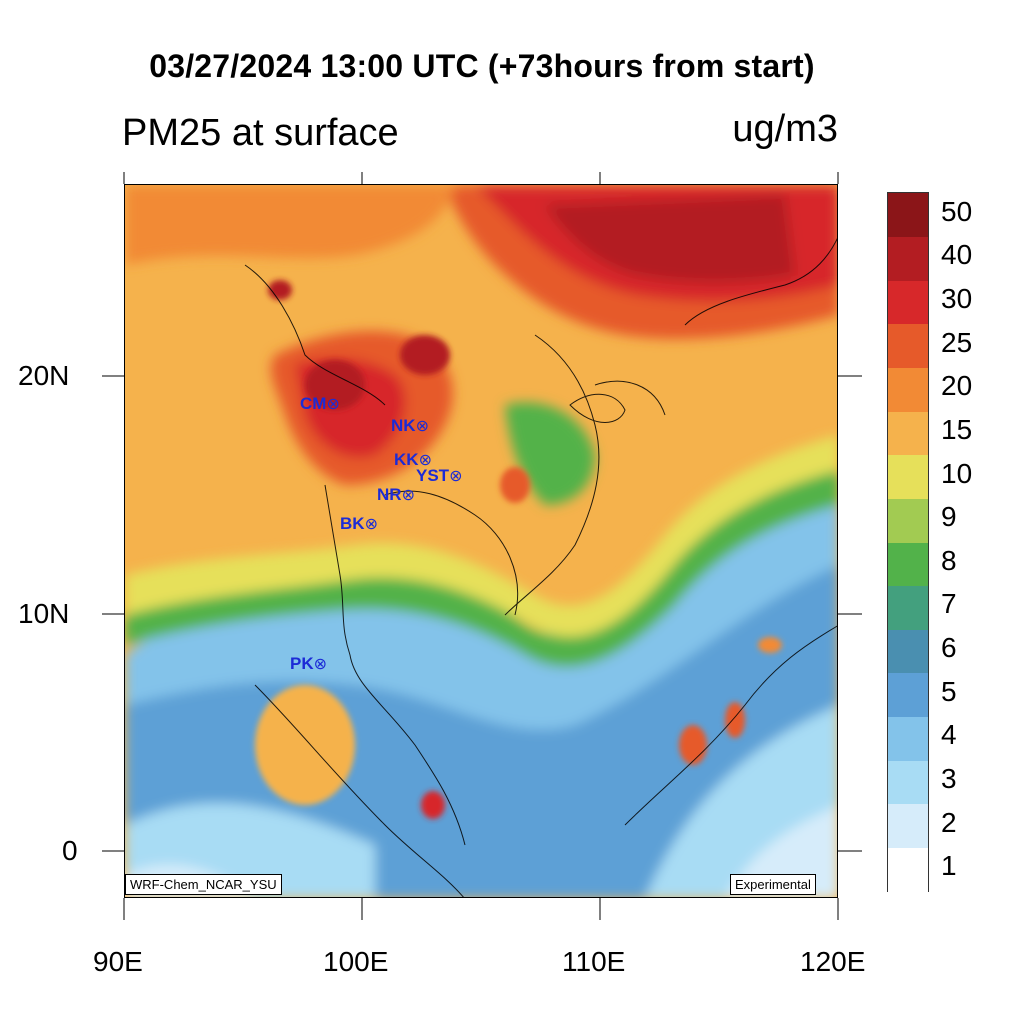  Describe the element at coordinates (356, 961) in the screenshot. I see `x-tick-100e: 100E` at that location.